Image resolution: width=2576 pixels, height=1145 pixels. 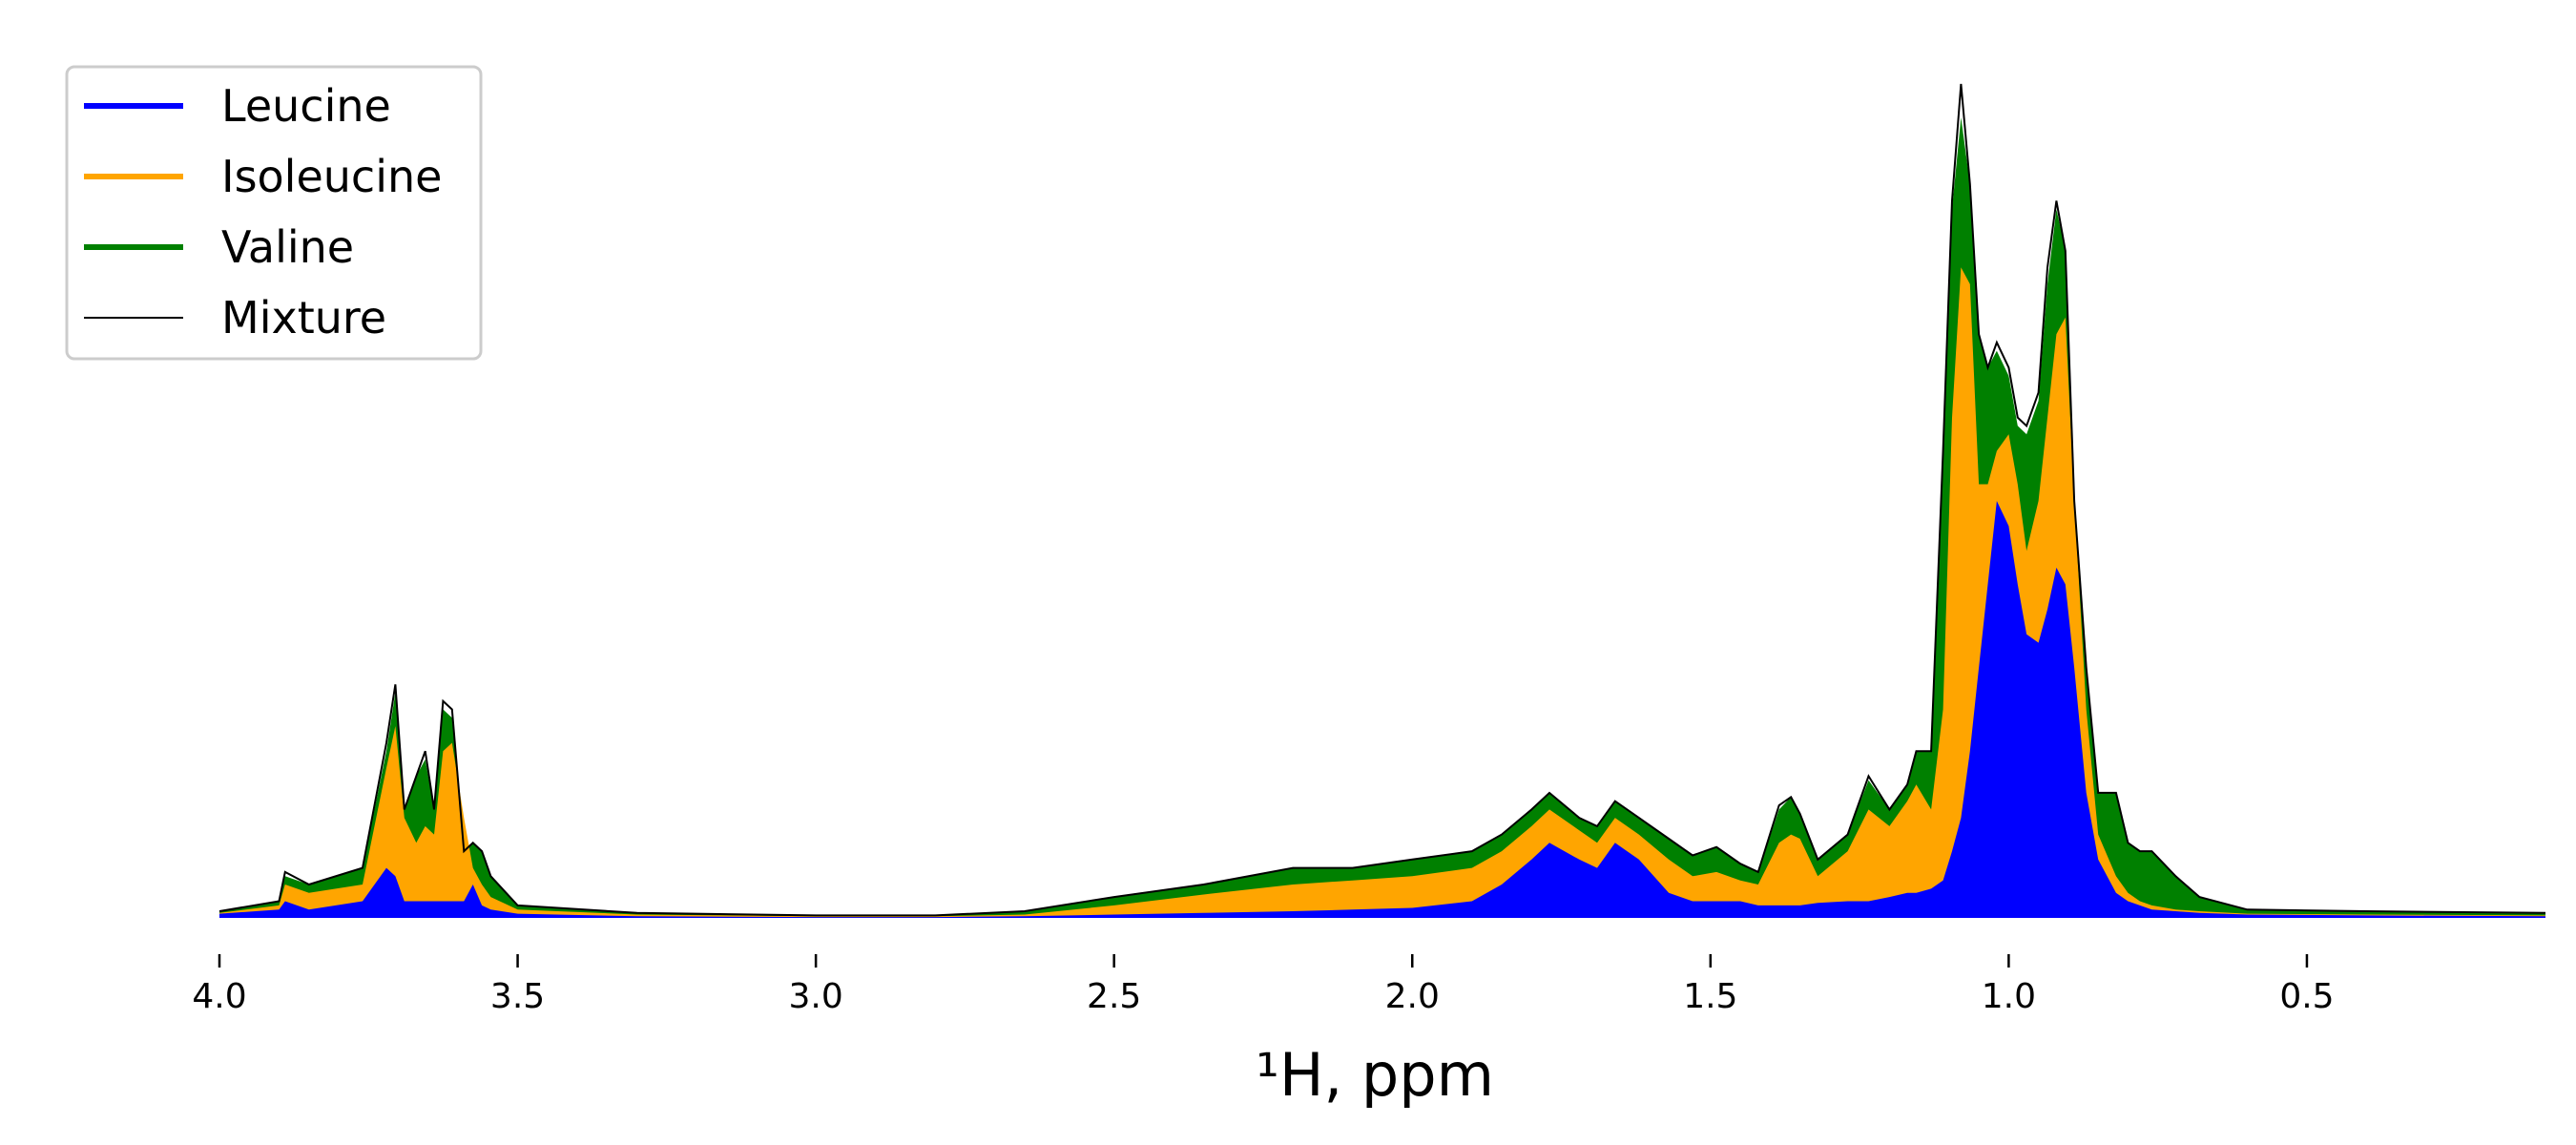 I want to click on legend-label-leucine: Leucine, so click(x=306, y=106).